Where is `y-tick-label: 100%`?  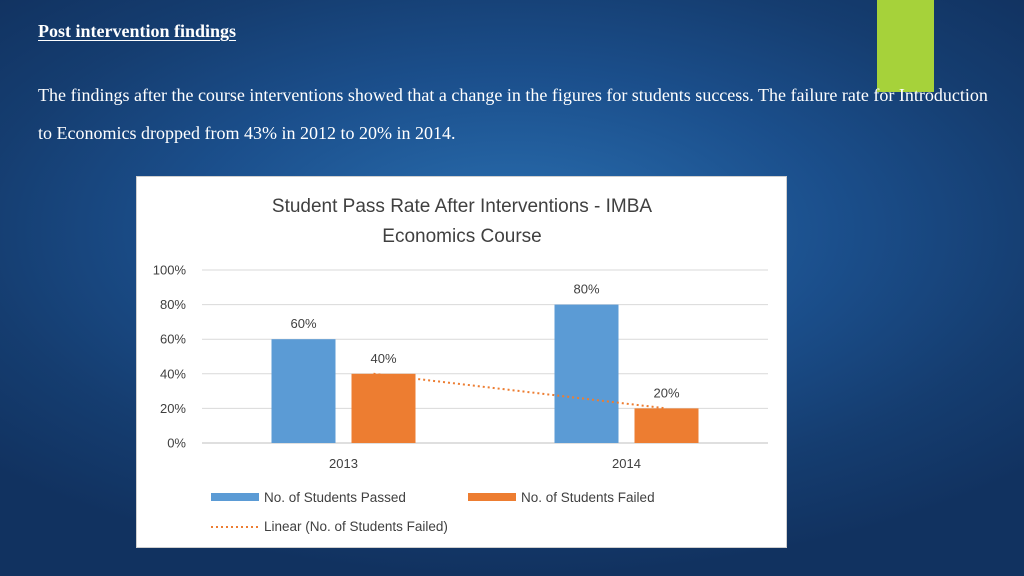
y-tick-label: 100% is located at coordinates (170, 270).